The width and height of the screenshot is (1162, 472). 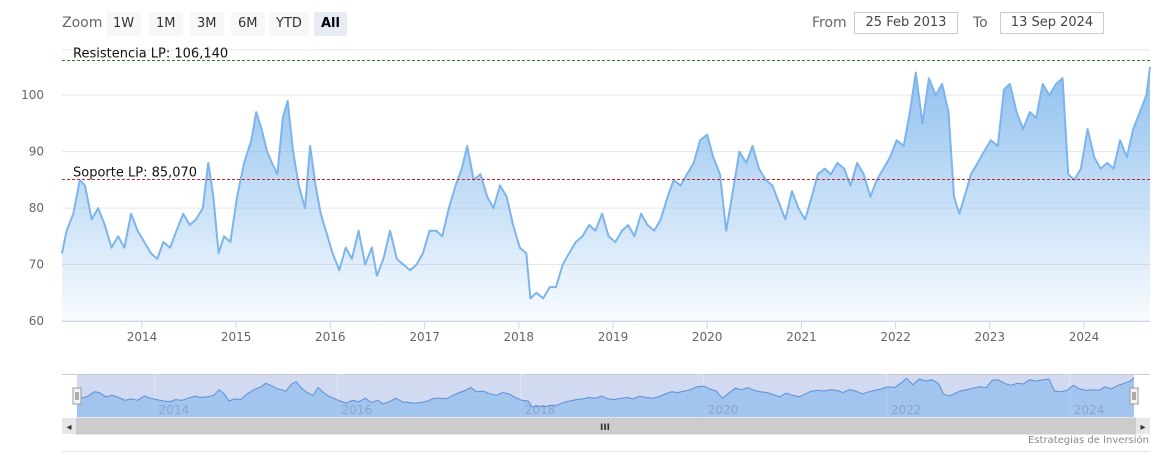 What do you see at coordinates (135, 172) in the screenshot?
I see `support-label: Soporte LP: 85,070` at bounding box center [135, 172].